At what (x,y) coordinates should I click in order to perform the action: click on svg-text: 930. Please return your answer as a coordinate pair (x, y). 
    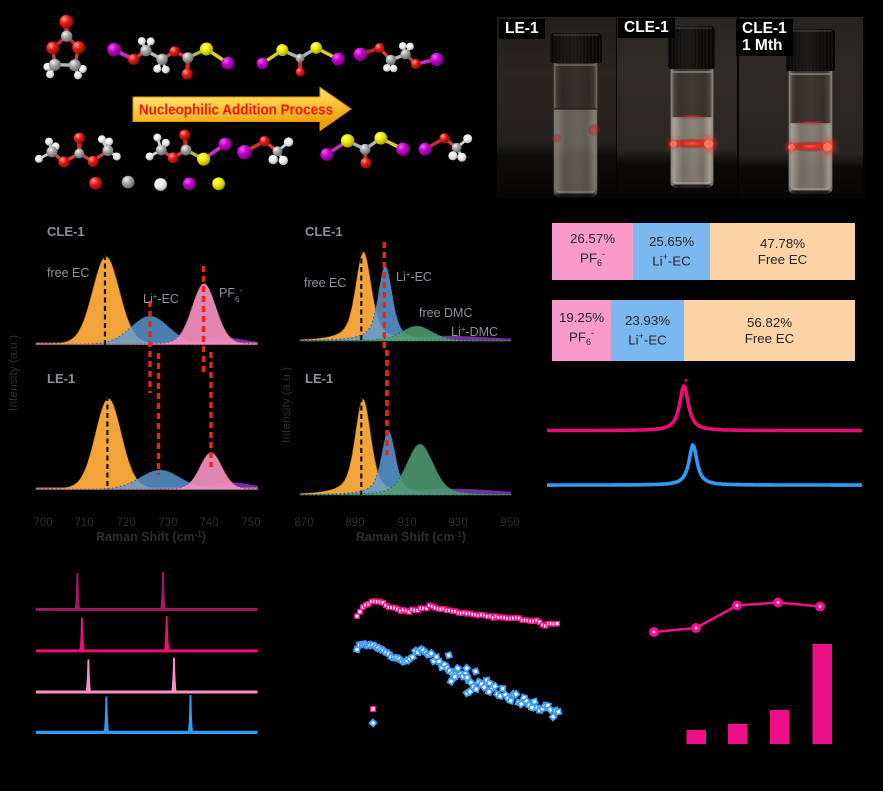
    Looking at the image, I should click on (457, 523).